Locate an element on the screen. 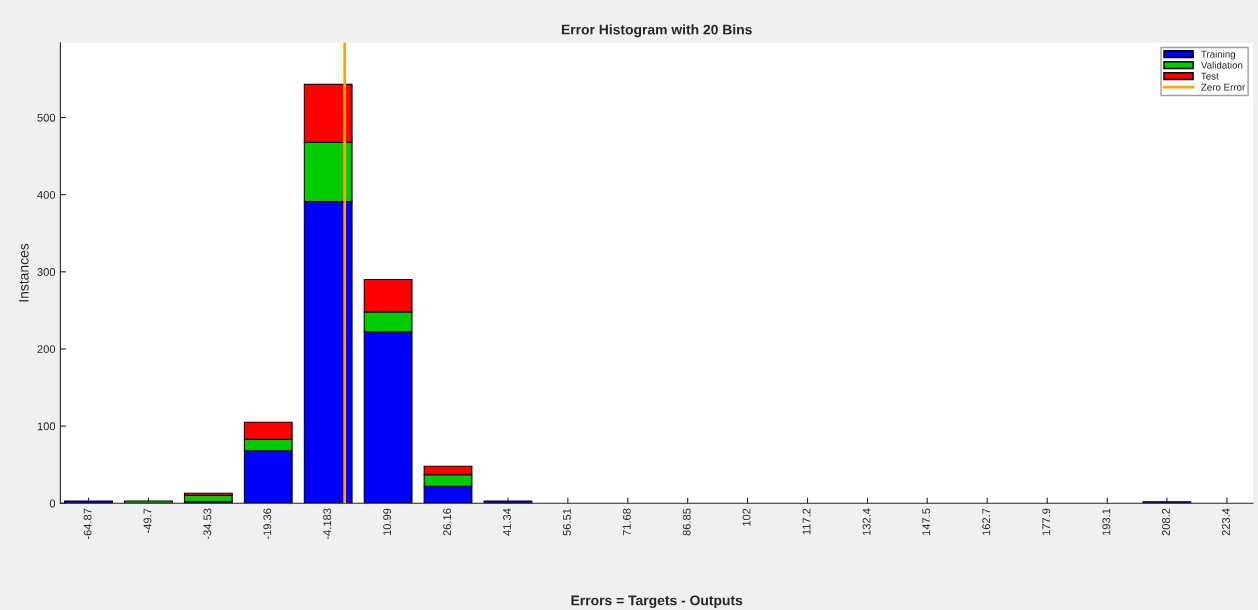 Image resolution: width=1258 pixels, height=610 pixels. x-tick-label: 26.16 is located at coordinates (447, 522).